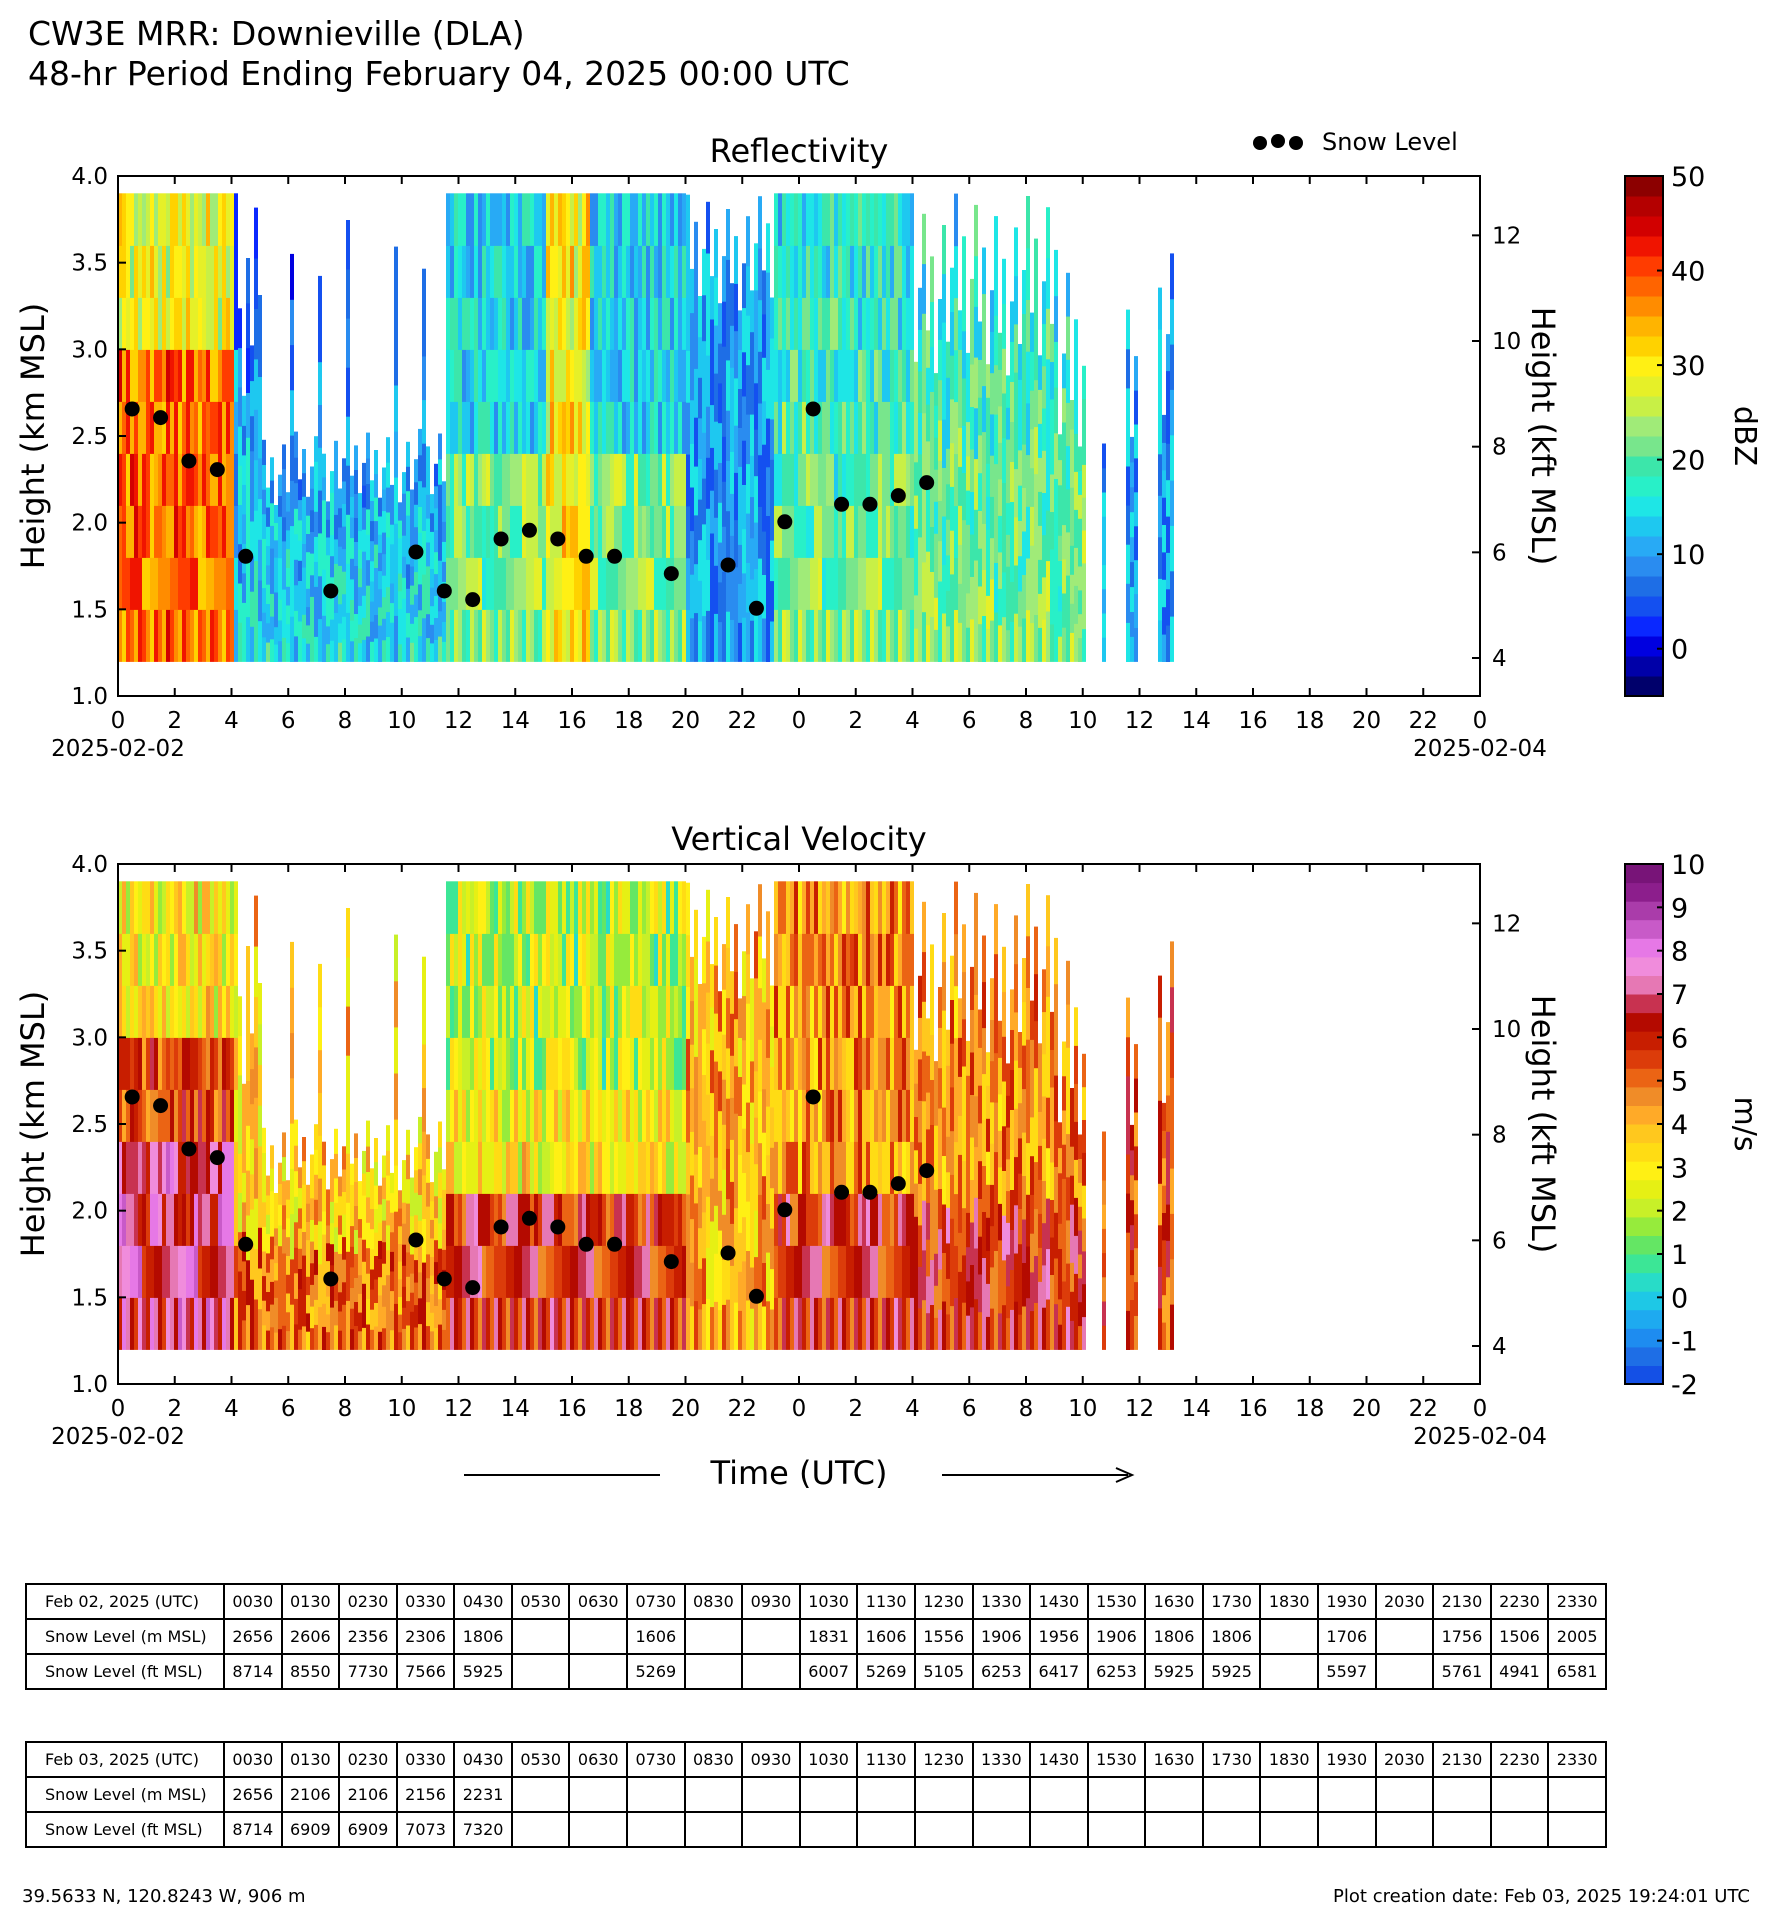  I want to click on x-tick-label: 2, so click(174, 1409).